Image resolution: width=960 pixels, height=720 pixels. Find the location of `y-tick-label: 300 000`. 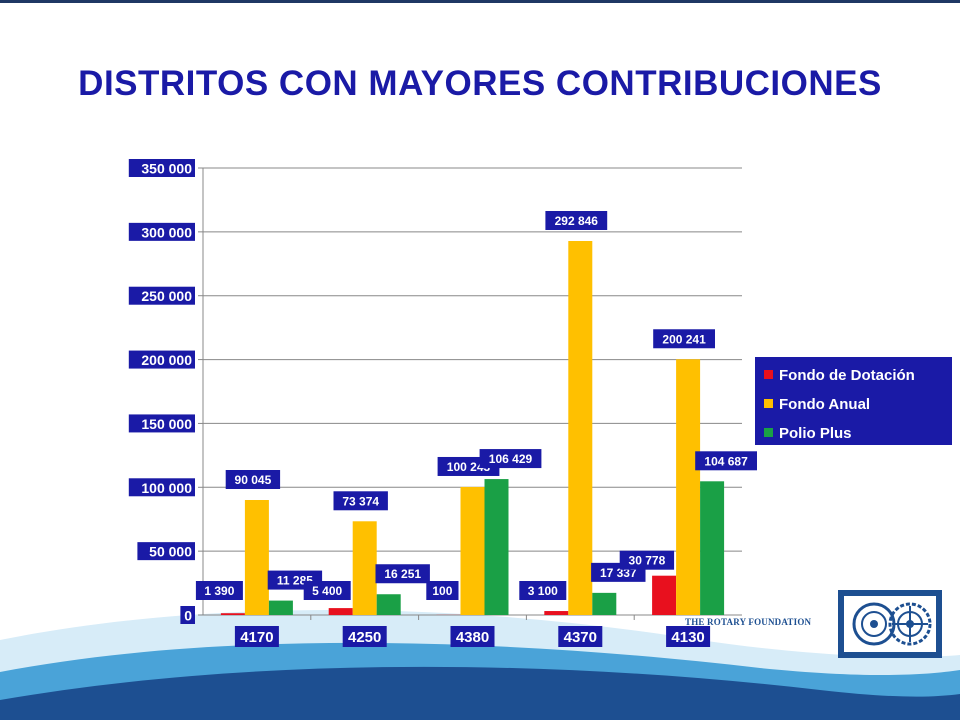

y-tick-label: 300 000 is located at coordinates (166, 232).